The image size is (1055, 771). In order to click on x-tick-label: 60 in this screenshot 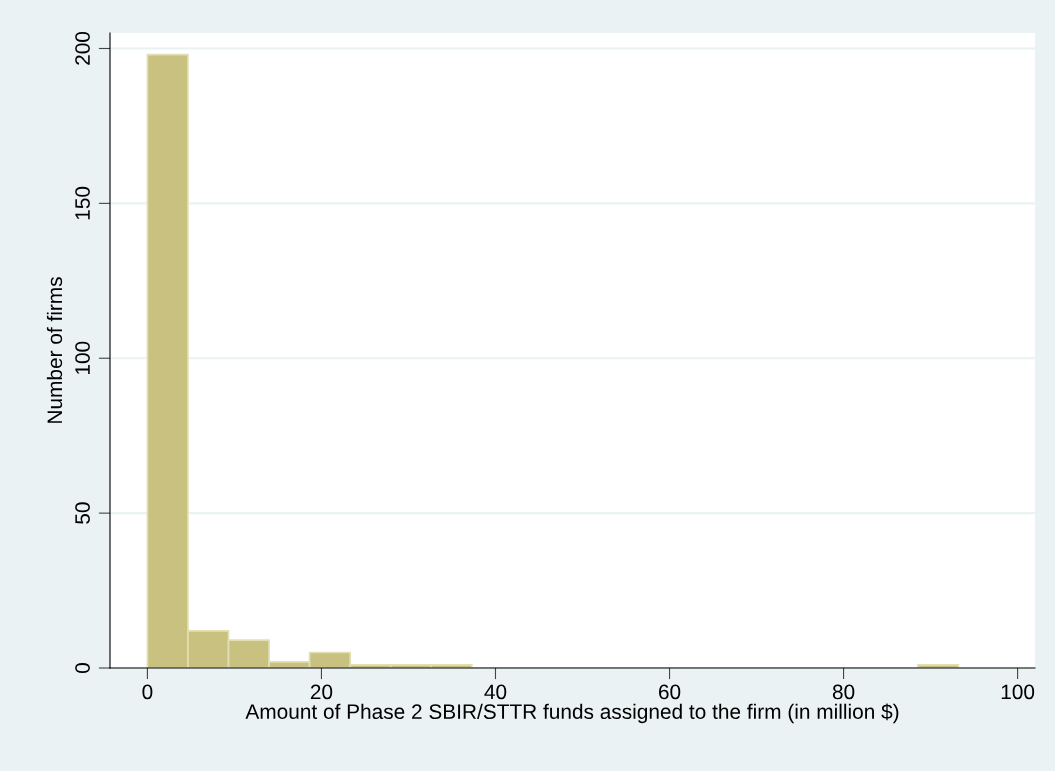, I will do `click(670, 692)`.